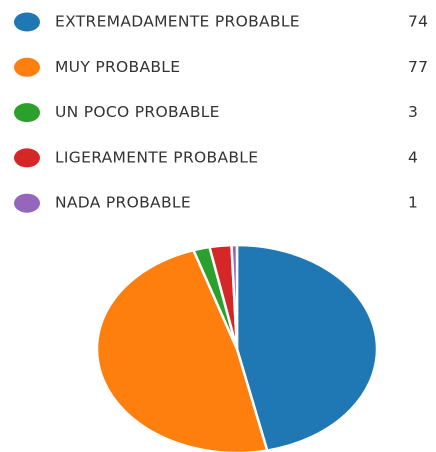 The width and height of the screenshot is (436, 452). Describe the element at coordinates (413, 157) in the screenshot. I see `legend-value: 4` at that location.